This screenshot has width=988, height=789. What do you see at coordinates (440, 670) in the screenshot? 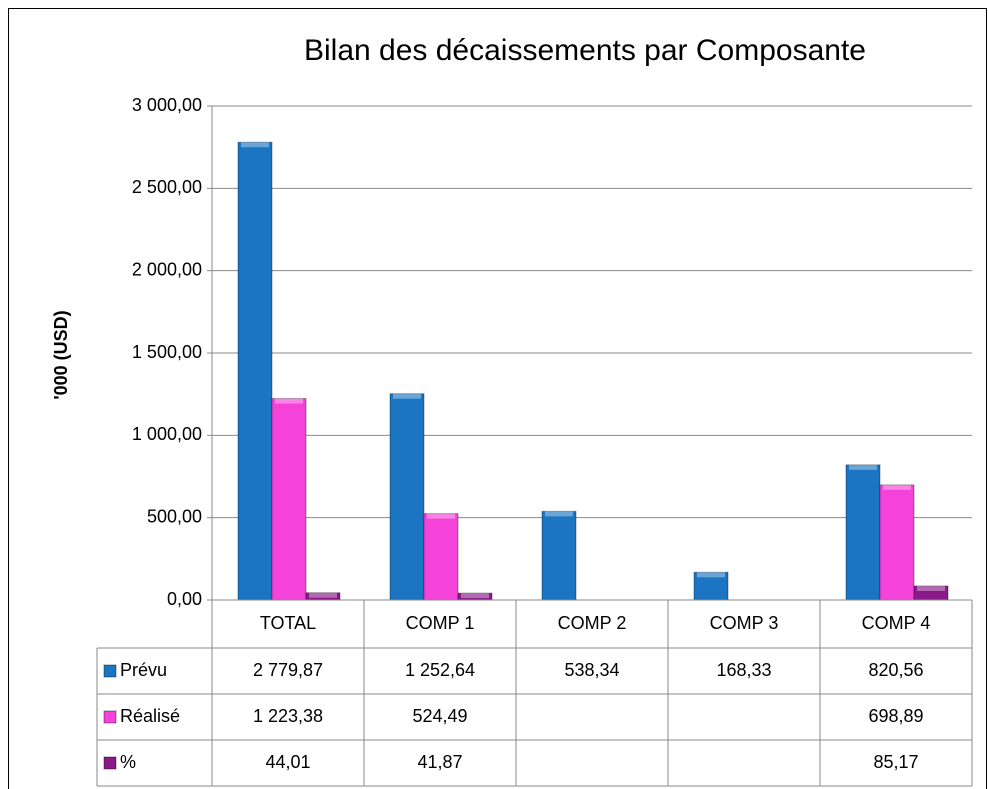
I see `table-value: 1 252,64` at bounding box center [440, 670].